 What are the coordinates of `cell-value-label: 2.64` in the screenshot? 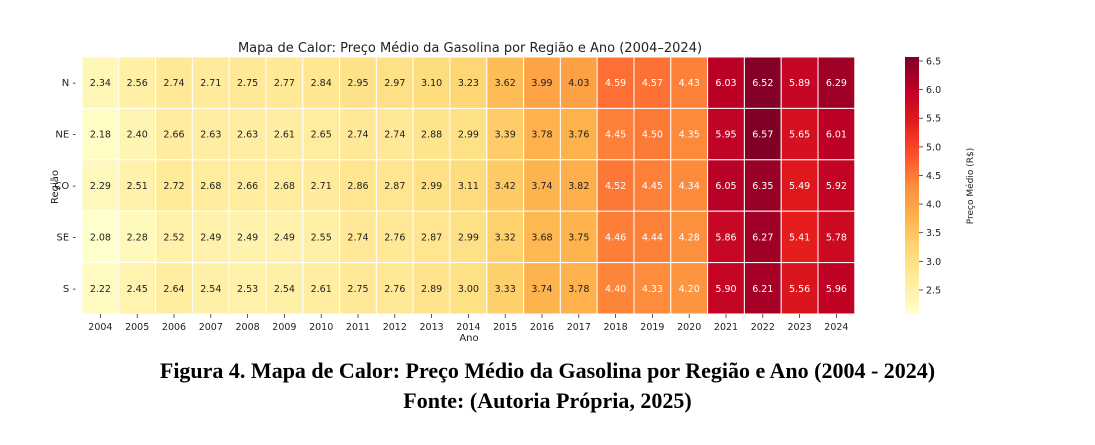 It's located at (173, 289).